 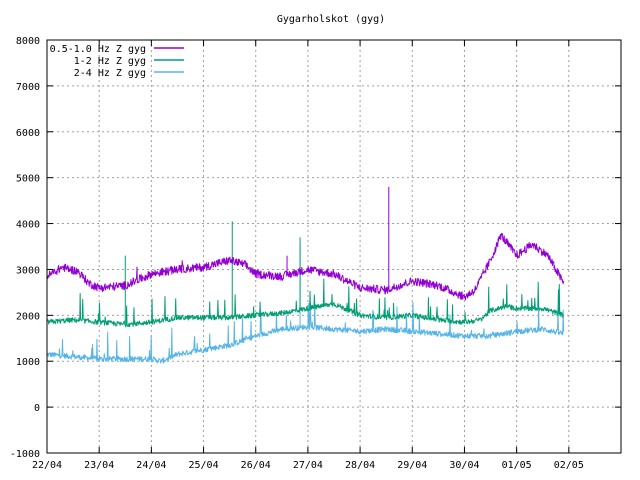 I want to click on x-tick-label: 28/04, so click(x=360, y=465).